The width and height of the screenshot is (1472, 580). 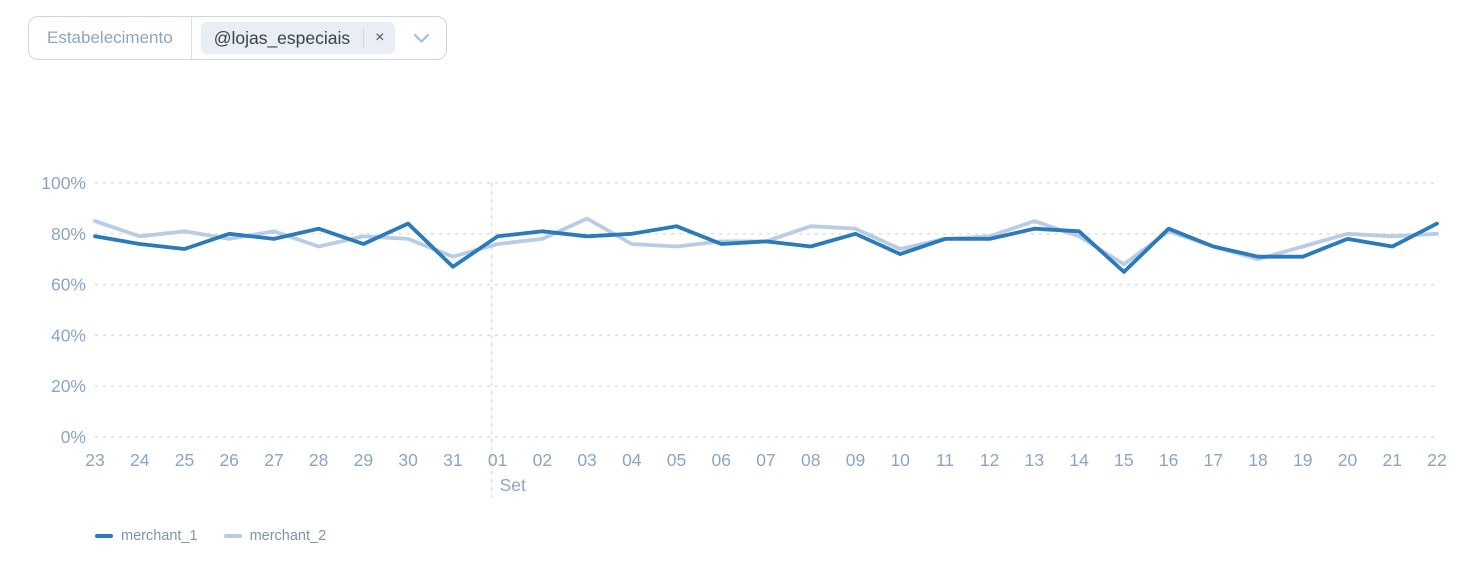 What do you see at coordinates (288, 536) in the screenshot?
I see `legend-label-merchant-2: merchant_2` at bounding box center [288, 536].